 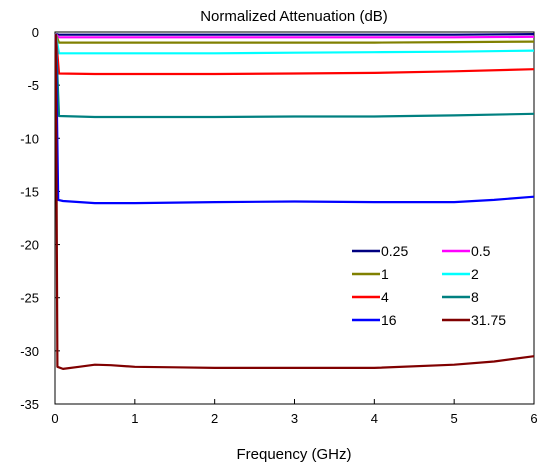 I want to click on legend-label: 8, so click(x=475, y=297).